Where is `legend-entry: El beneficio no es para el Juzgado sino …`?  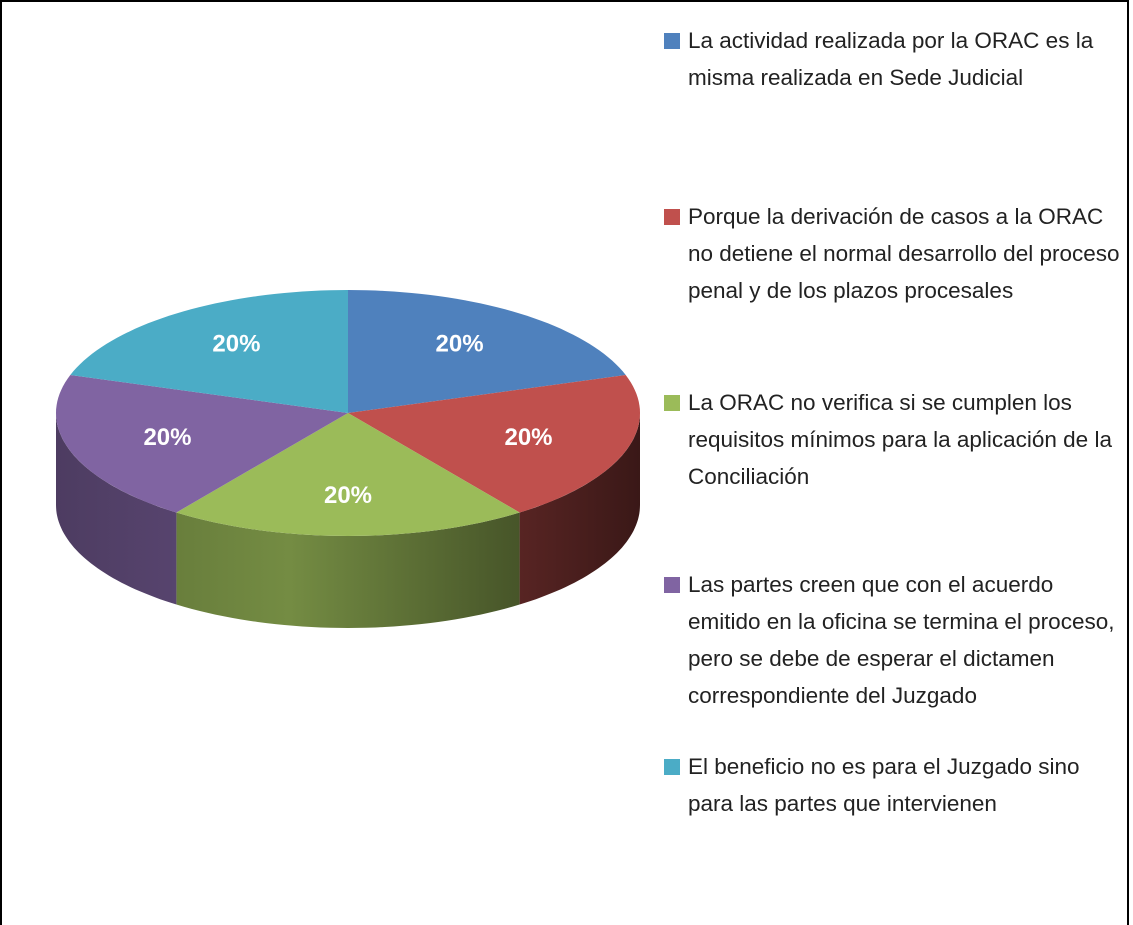 legend-entry: El beneficio no es para el Juzgado sino … is located at coordinates (895, 785).